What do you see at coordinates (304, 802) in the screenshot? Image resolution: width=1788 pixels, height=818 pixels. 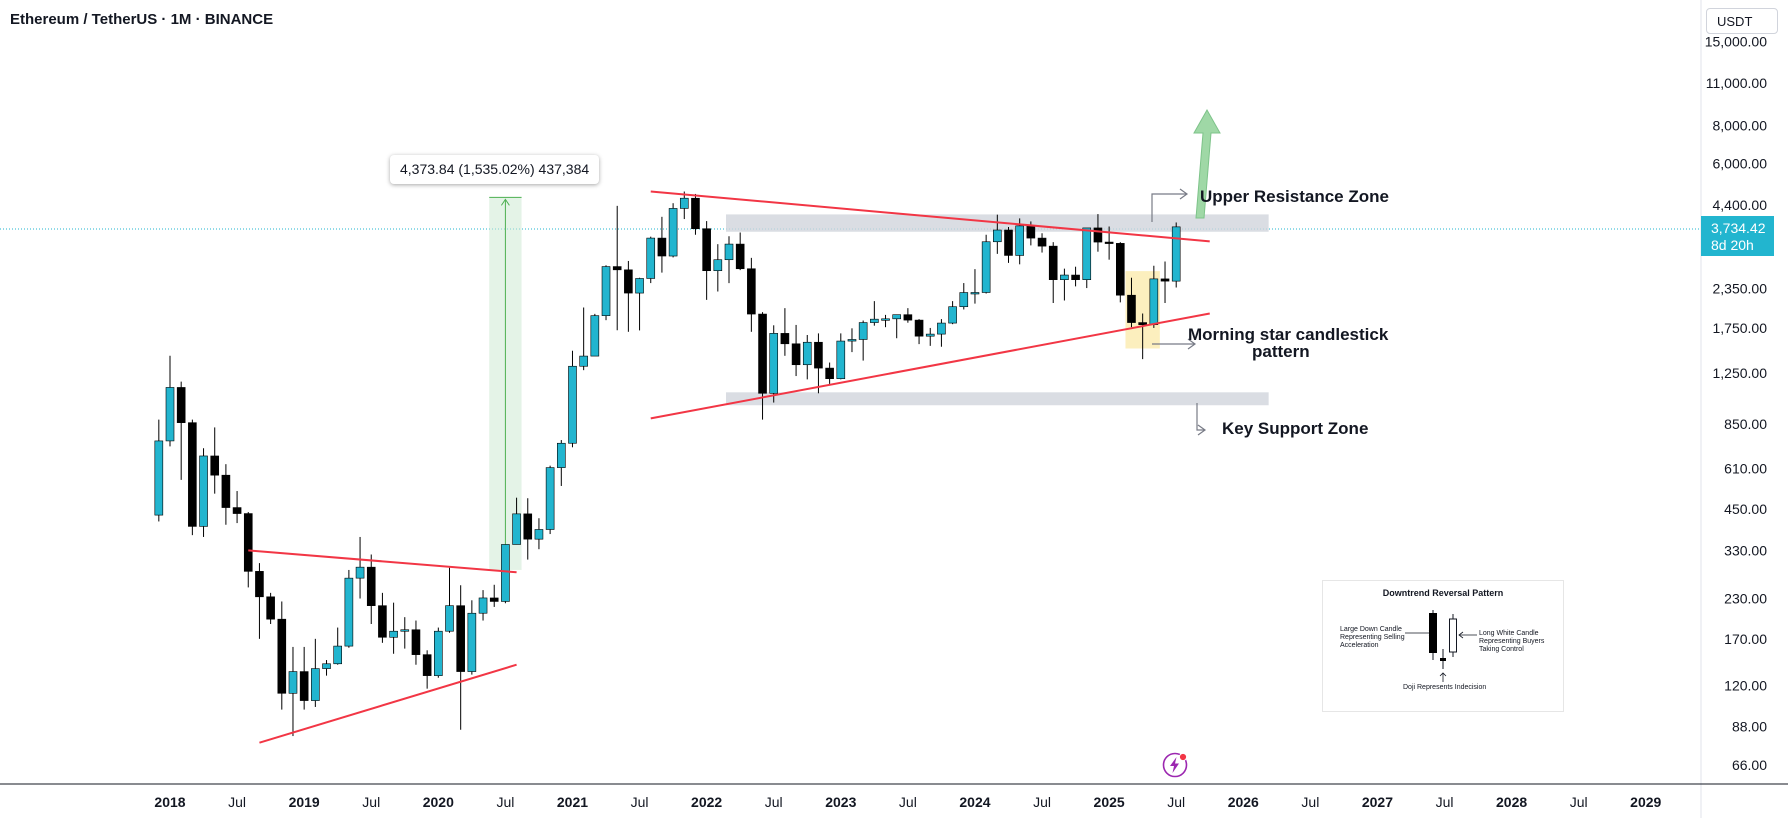 I see `x-tick-label: 2019` at bounding box center [304, 802].